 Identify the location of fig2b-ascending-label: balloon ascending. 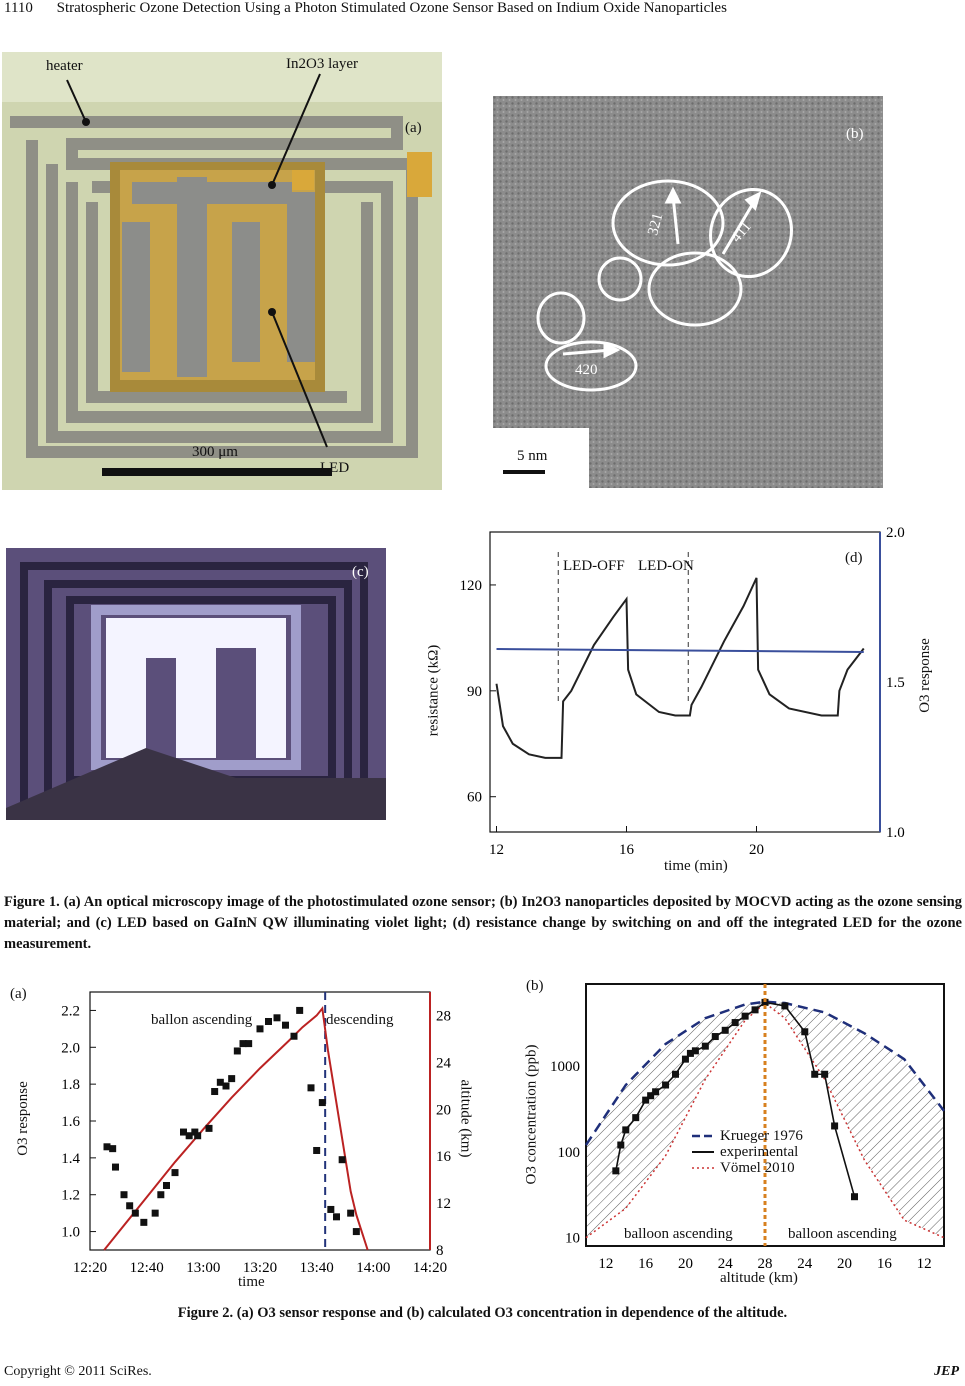
(678, 1234).